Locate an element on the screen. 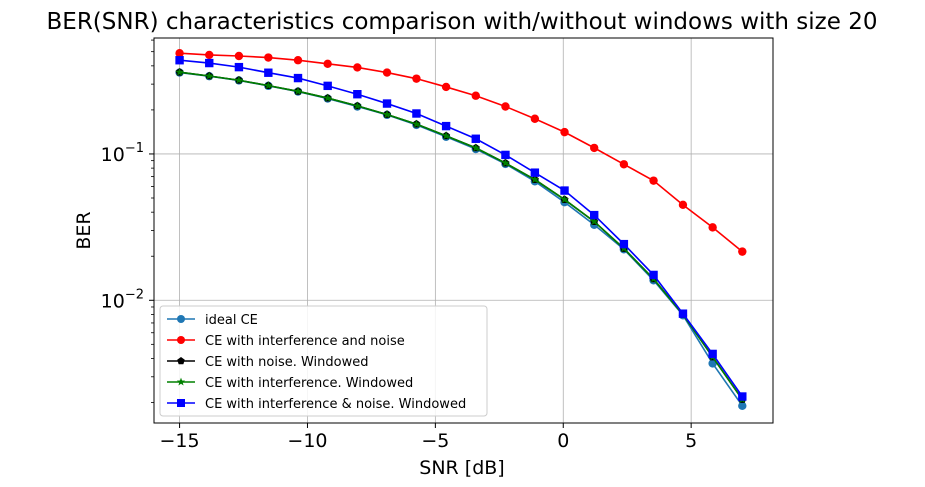 This screenshot has height=487, width=925. y-axis-label: BER is located at coordinates (84, 230).